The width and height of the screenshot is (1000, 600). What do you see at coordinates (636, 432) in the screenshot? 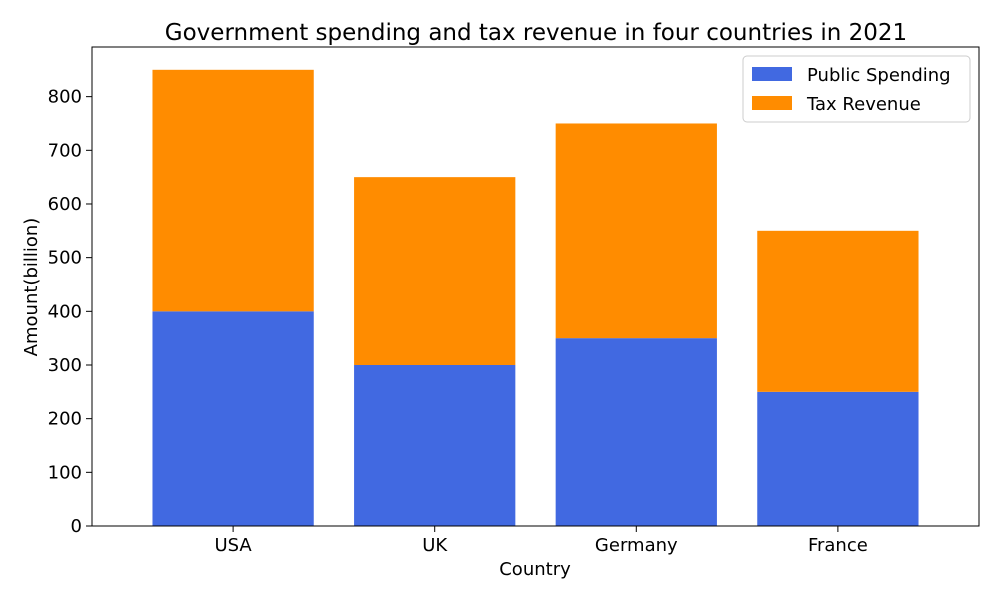
I see `bar-public-spending-germany` at bounding box center [636, 432].